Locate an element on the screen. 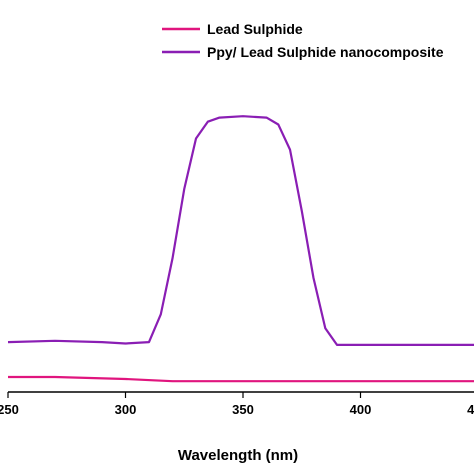 The height and width of the screenshot is (474, 474). x-axis: 250300350400450500550600650 is located at coordinates (237, 404).